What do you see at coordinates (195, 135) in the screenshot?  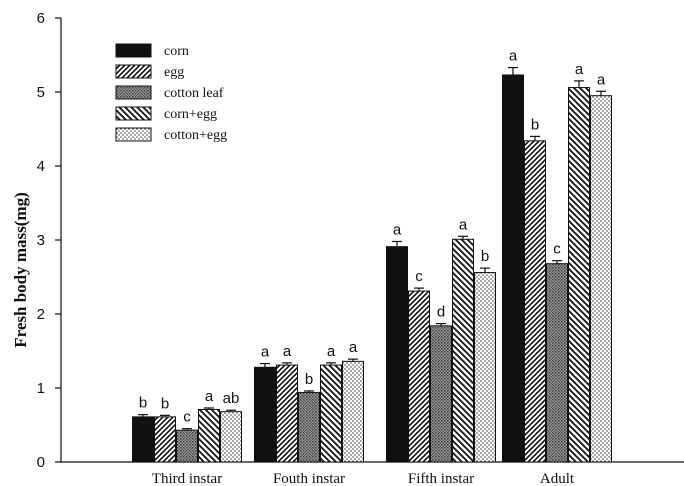 I see `legend-label: cotton+egg` at bounding box center [195, 135].